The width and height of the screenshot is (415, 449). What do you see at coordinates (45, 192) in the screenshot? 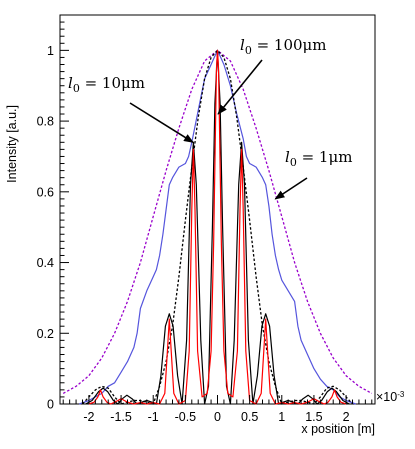
I see `y-tick-label: 0.6` at bounding box center [45, 192].